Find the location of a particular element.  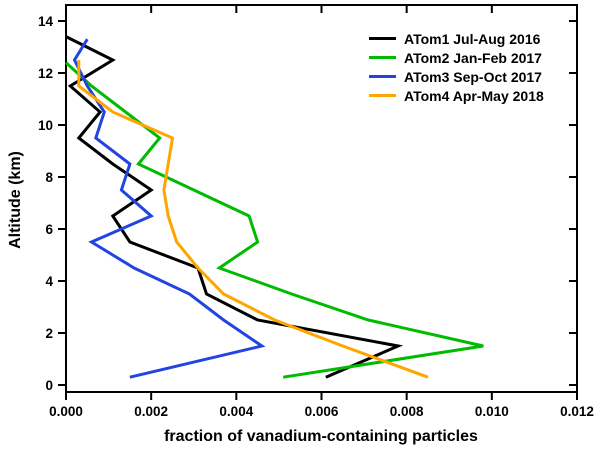

y-tick-label: 0 is located at coordinates (49, 385).